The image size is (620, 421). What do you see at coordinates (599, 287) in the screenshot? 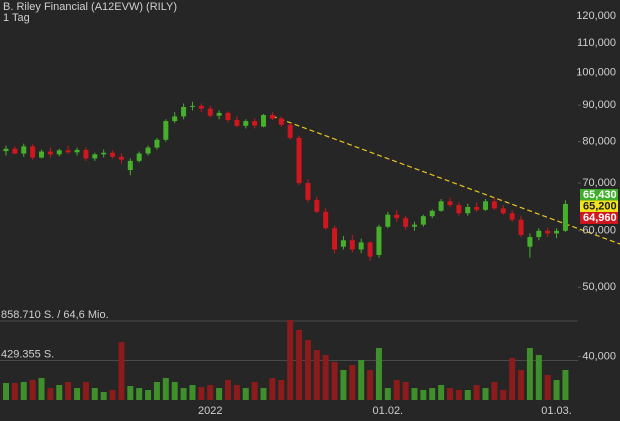
I see `y-tick-label: 50,000` at bounding box center [599, 287].